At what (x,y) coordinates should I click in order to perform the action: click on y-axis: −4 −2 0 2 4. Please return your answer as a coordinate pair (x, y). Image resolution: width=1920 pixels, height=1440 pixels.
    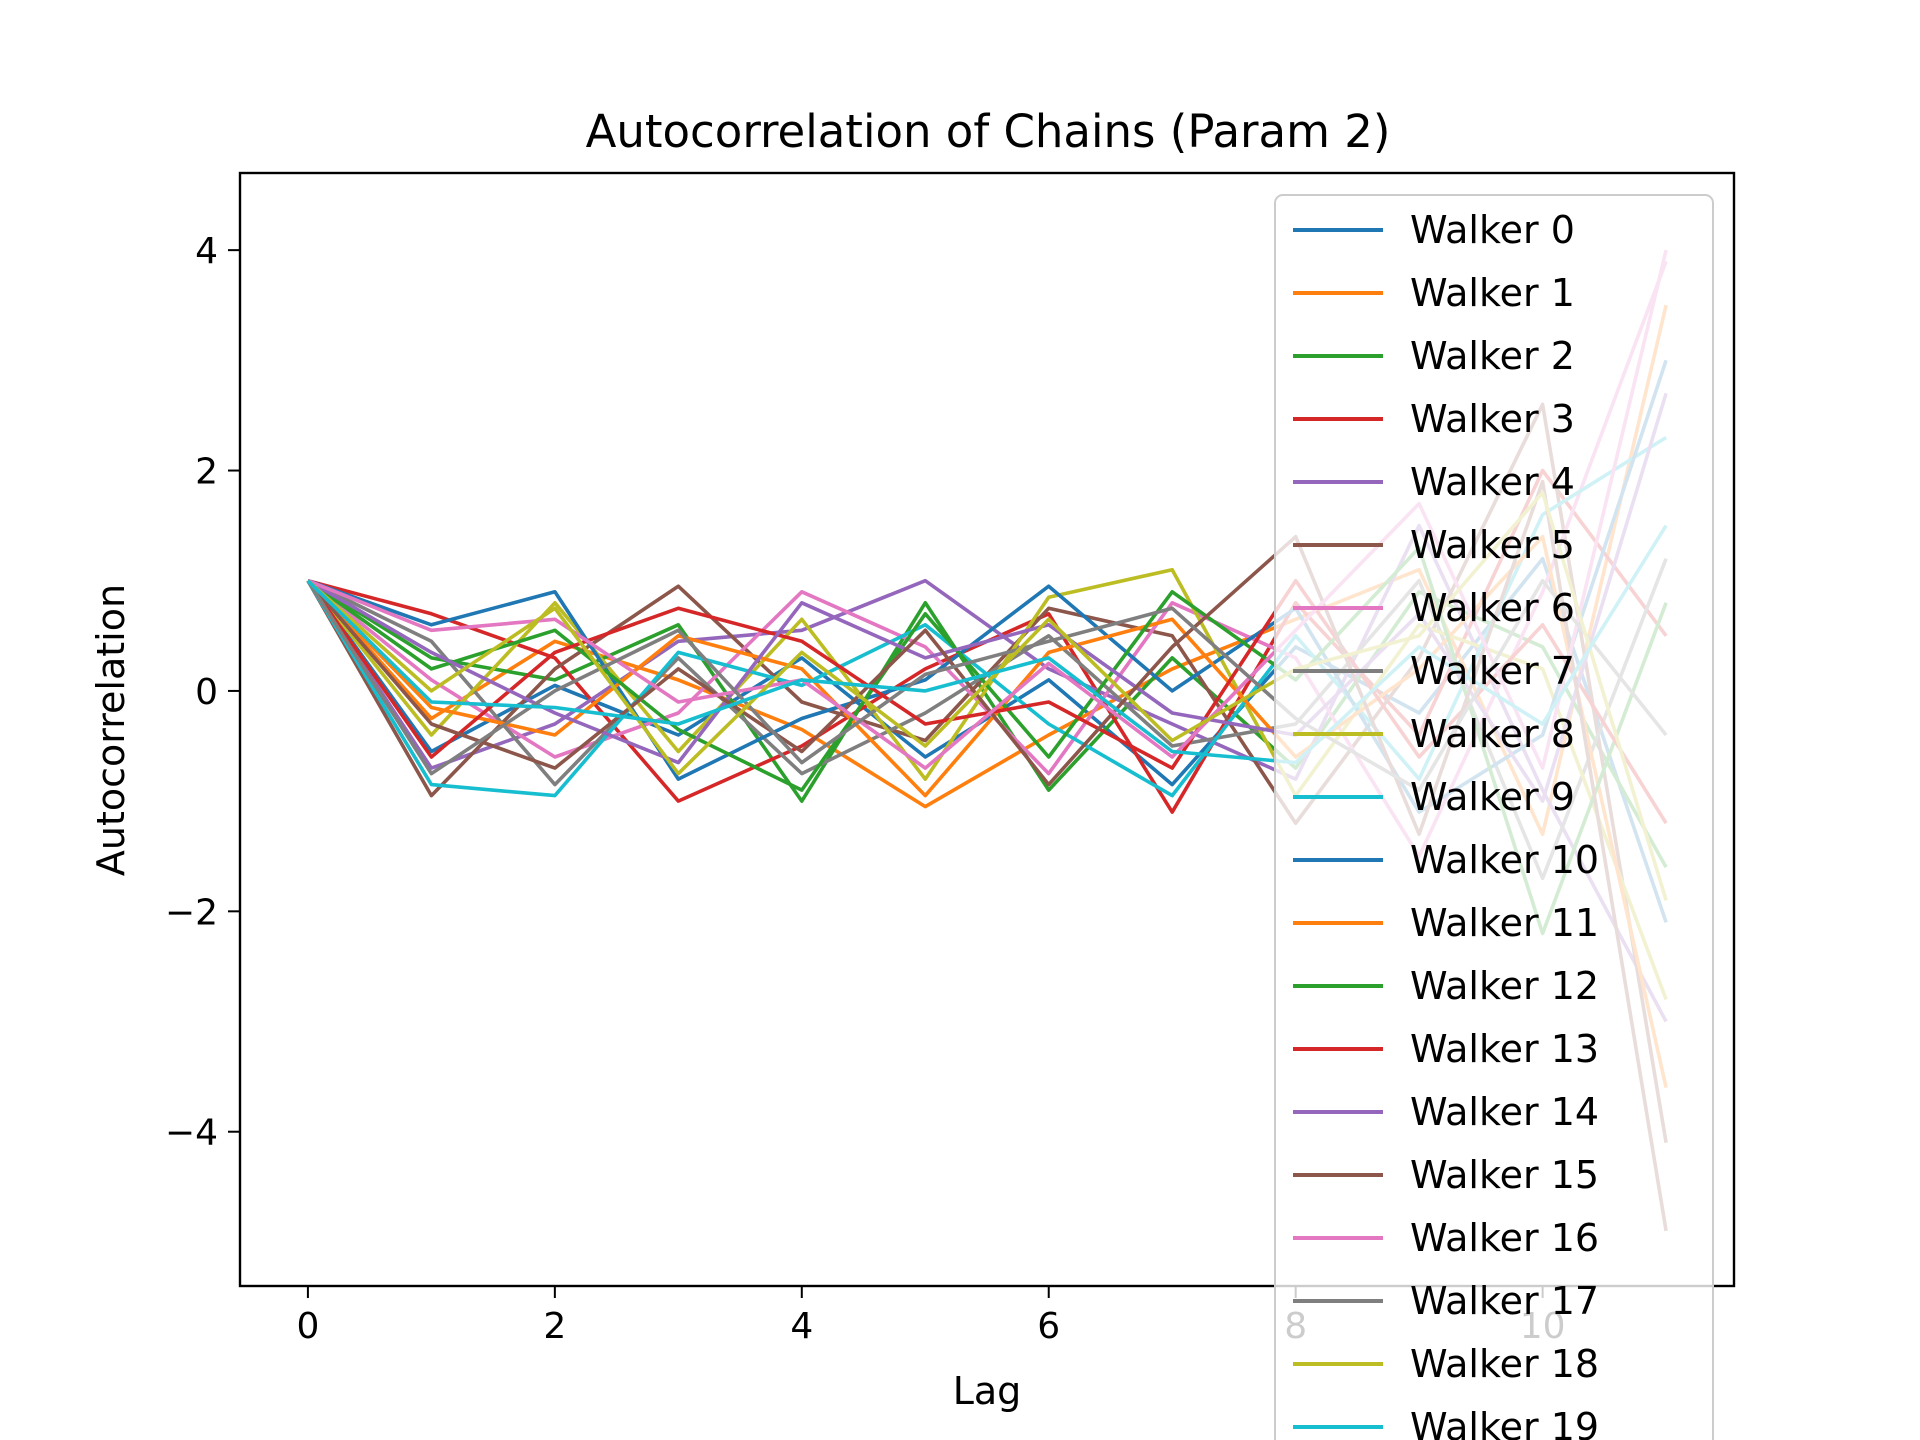
    Looking at the image, I should click on (202, 692).